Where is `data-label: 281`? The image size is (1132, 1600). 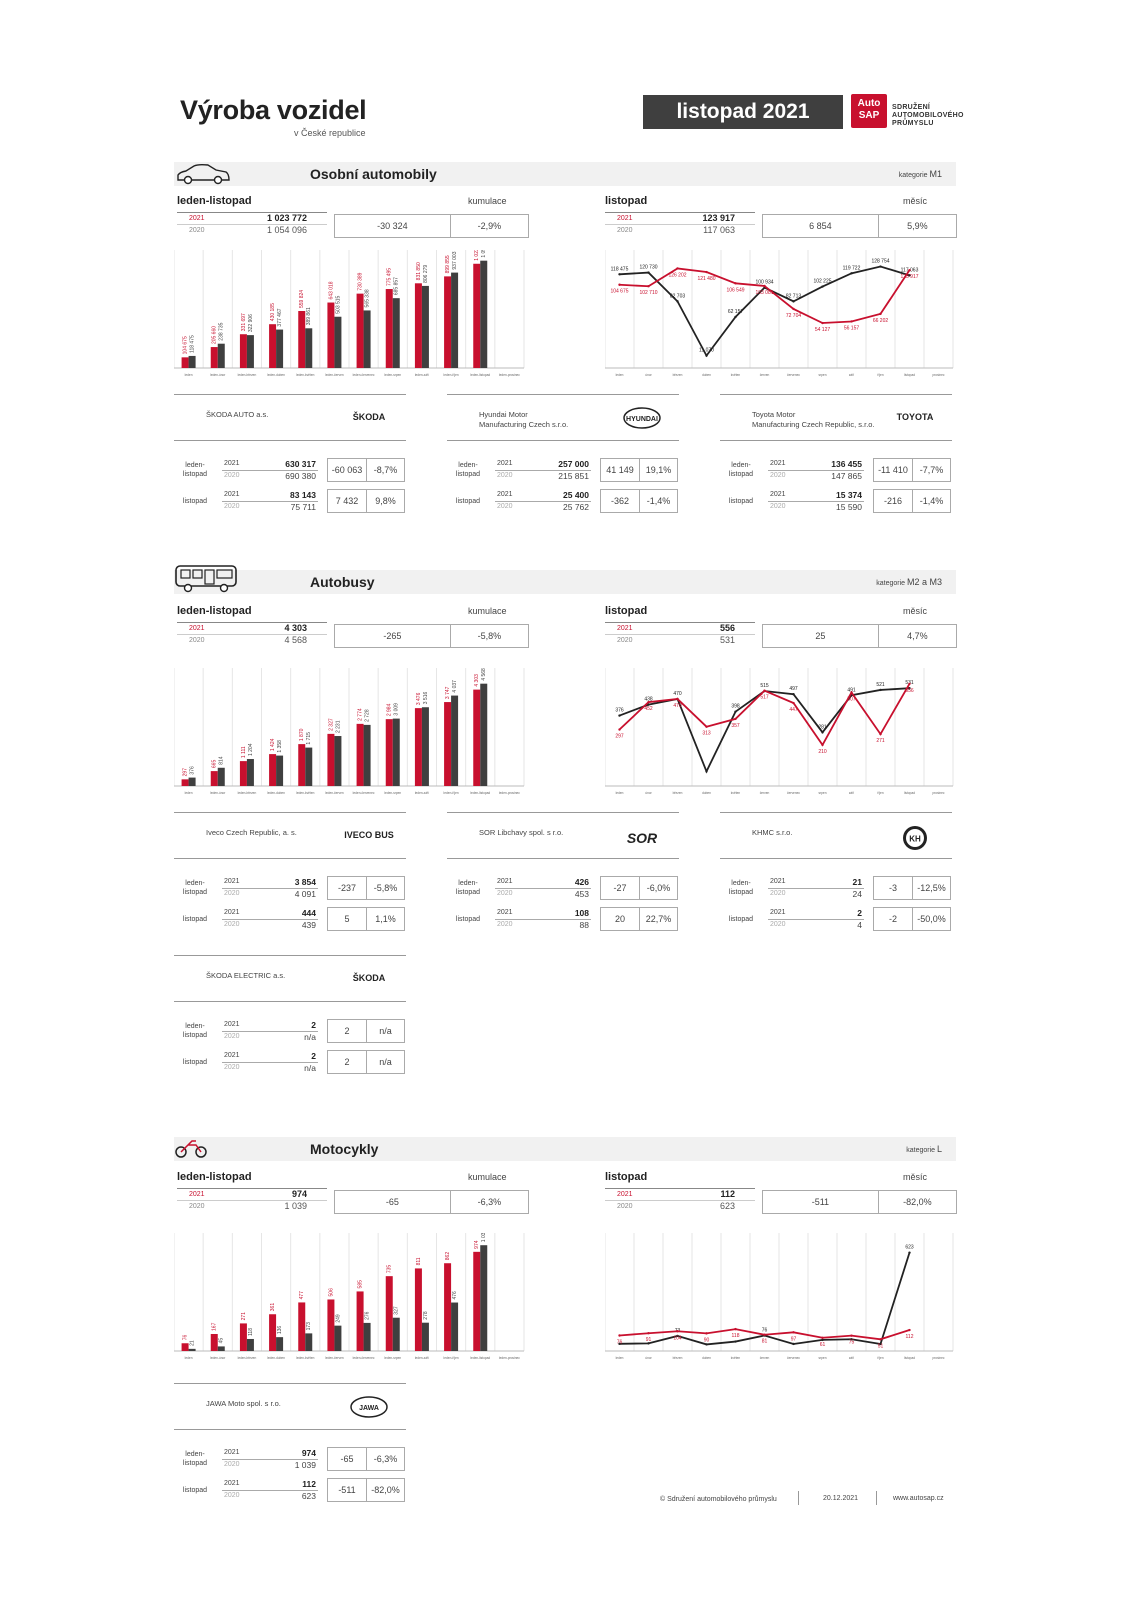
data-label: 281 is located at coordinates (822, 727).